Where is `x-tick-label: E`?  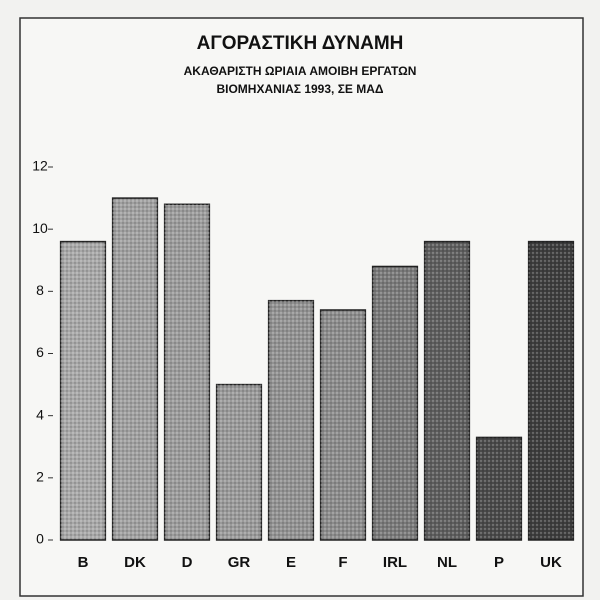
x-tick-label: E is located at coordinates (291, 562).